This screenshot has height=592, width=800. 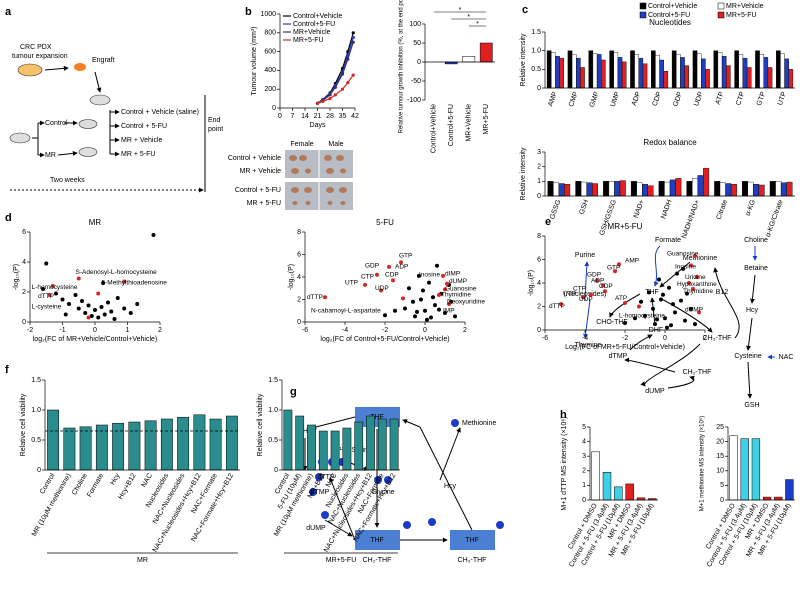 What do you see at coordinates (316, 528) in the screenshot?
I see `pathway-label: dUMP` at bounding box center [316, 528].